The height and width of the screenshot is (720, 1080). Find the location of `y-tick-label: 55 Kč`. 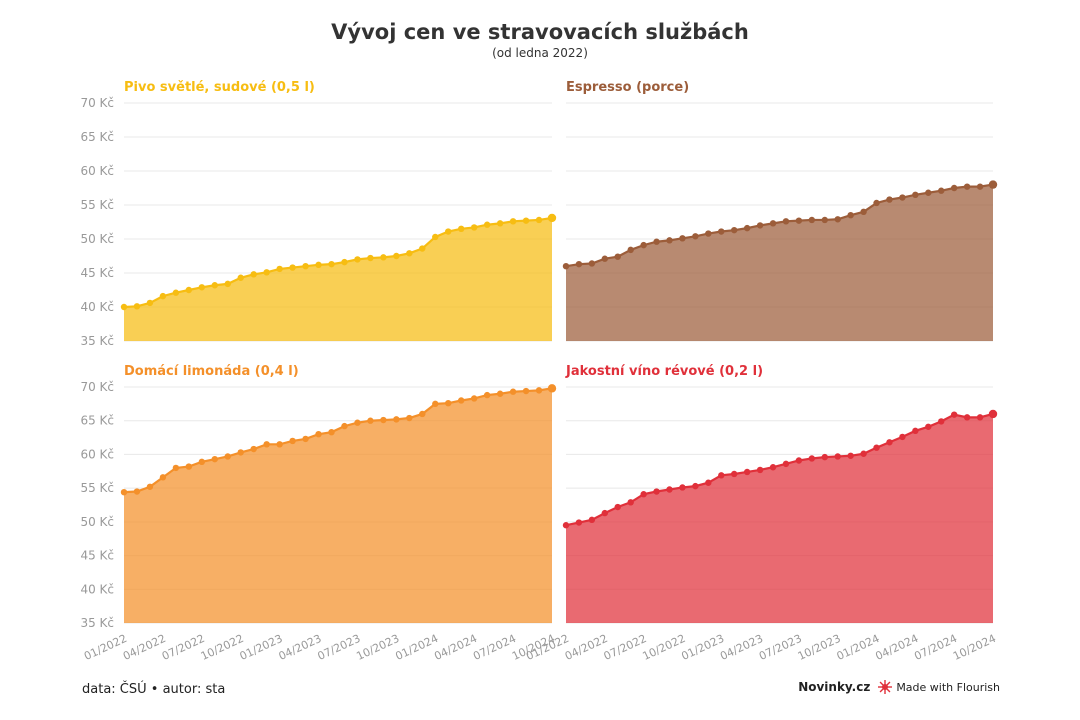

y-tick-label: 55 Kč is located at coordinates (97, 205).